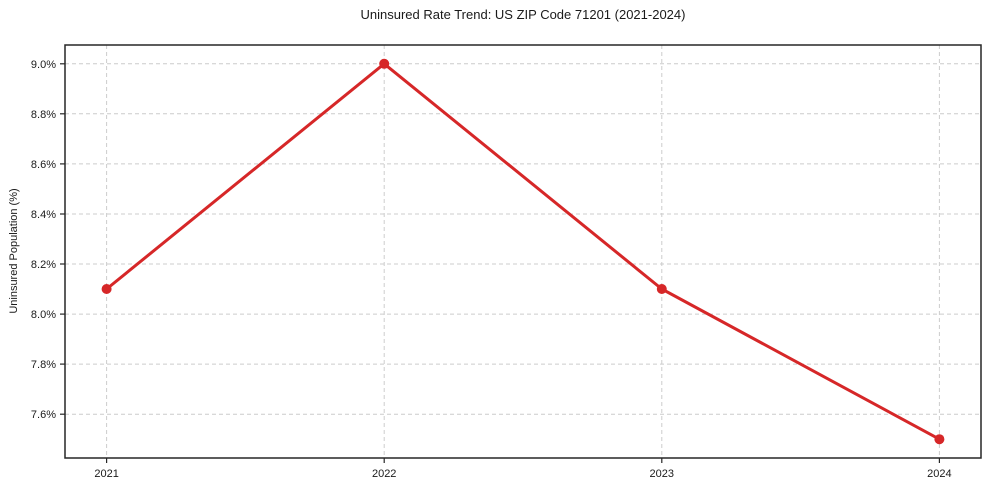  Describe the element at coordinates (43, 165) in the screenshot. I see `y-tick-label: 8.6%` at that location.